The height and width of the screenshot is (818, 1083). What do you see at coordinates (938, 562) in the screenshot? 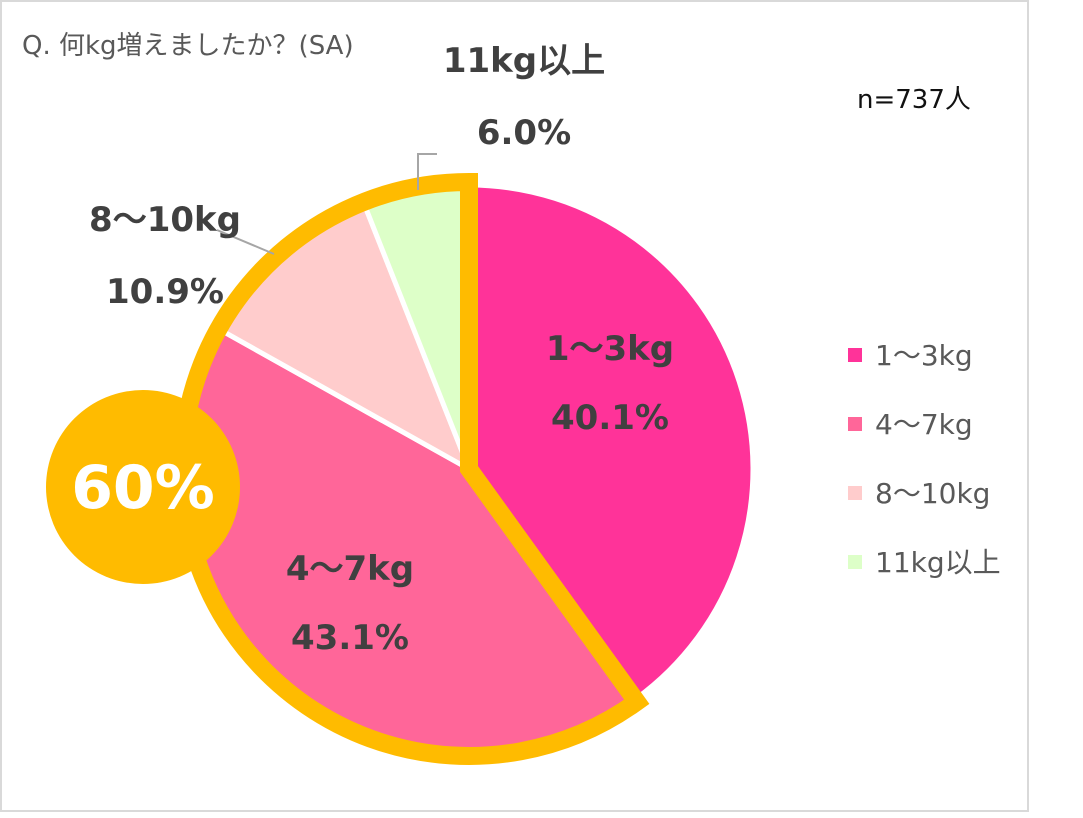
I see `legend-label-11kg: 11kg以上` at bounding box center [938, 562].